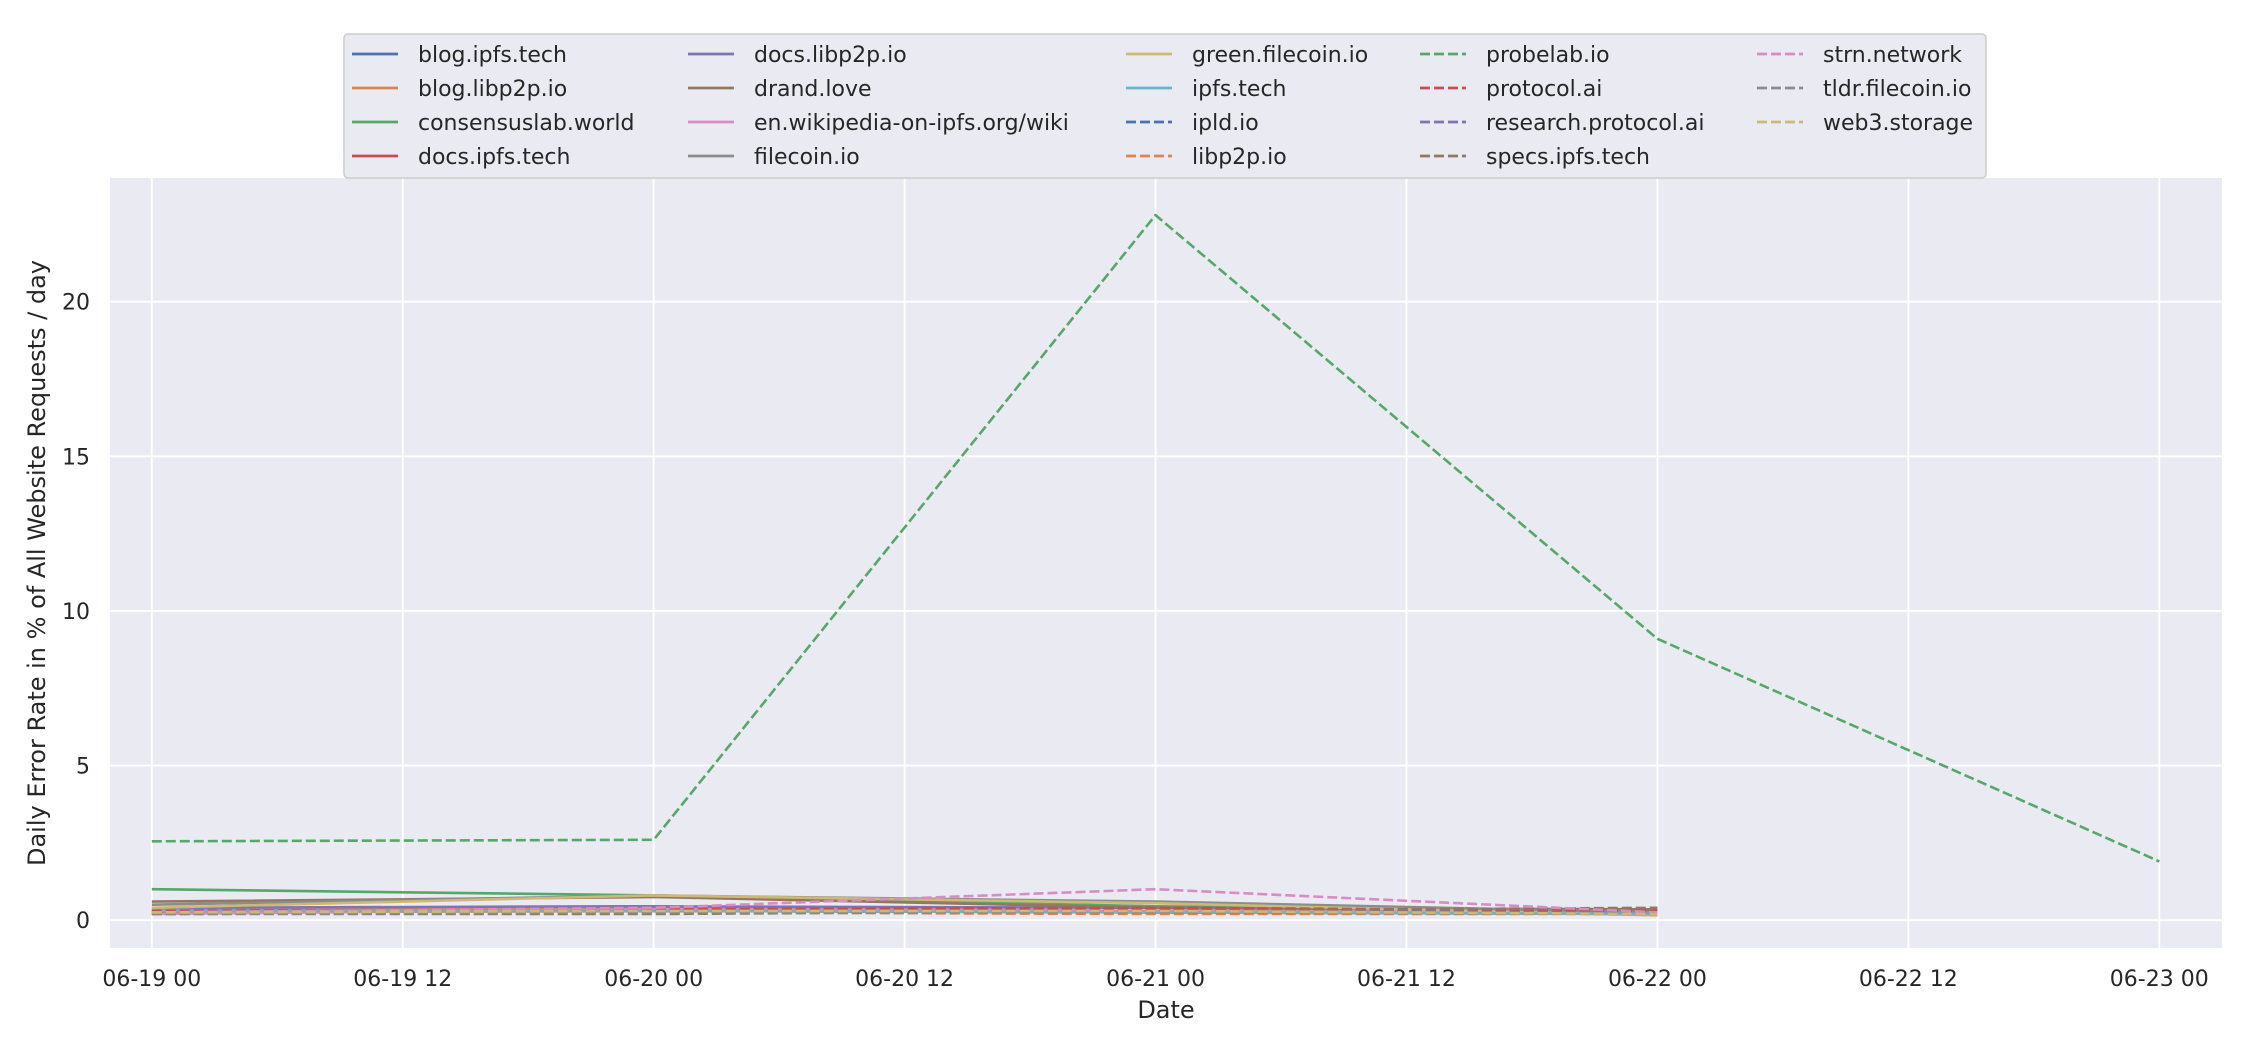 The height and width of the screenshot is (1050, 2250). What do you see at coordinates (83, 921) in the screenshot?
I see `y-tick-label: 0` at bounding box center [83, 921].